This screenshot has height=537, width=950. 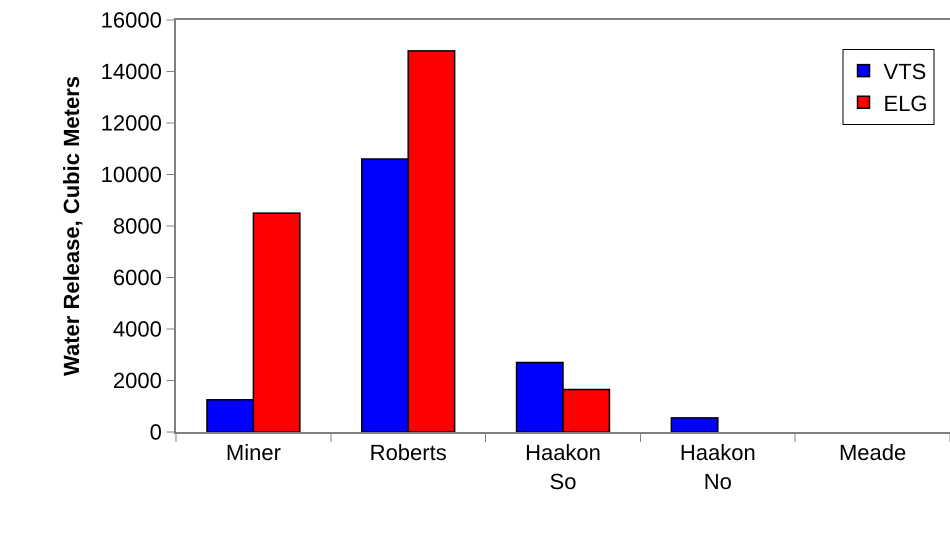 What do you see at coordinates (131, 20) in the screenshot?
I see `y-tick-label: 16000` at bounding box center [131, 20].